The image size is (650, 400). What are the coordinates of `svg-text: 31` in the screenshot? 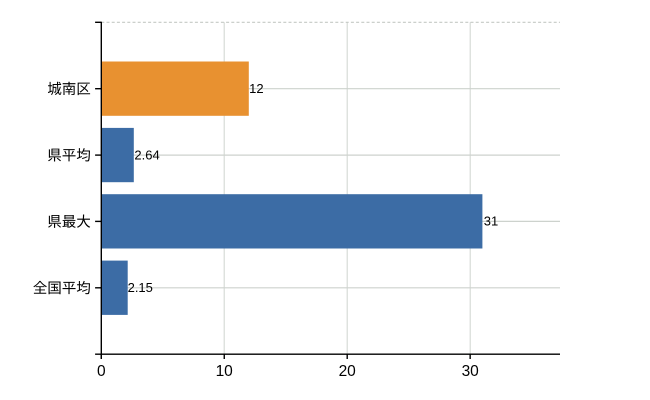 It's located at (491, 221).